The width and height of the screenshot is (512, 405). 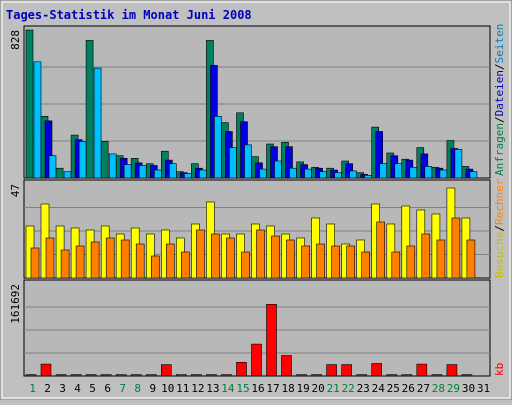 I want to click on x-tick-label-10: 10, so click(x=167, y=388).